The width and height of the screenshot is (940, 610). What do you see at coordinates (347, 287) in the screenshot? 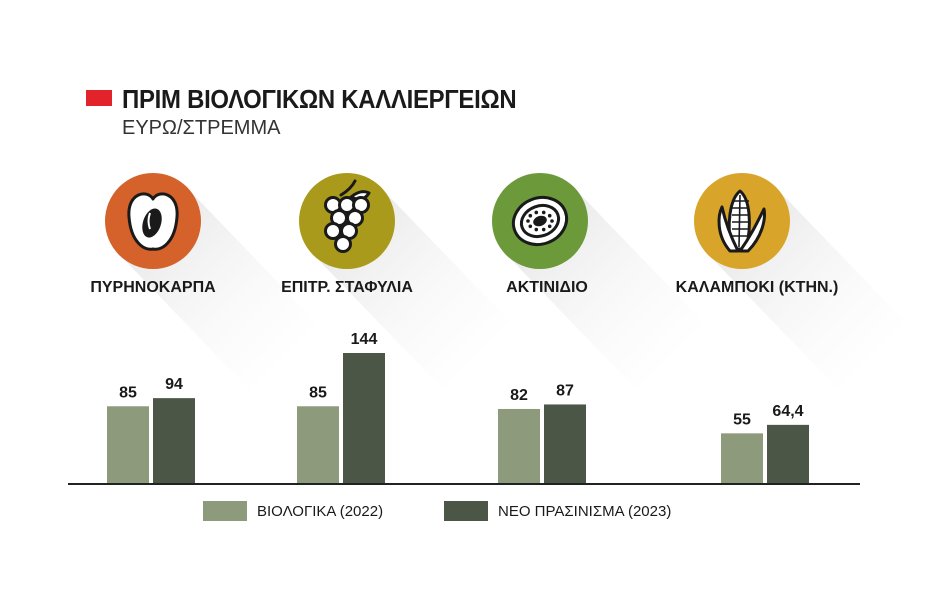
I see `category-label-grapes: ΕΠΙΤΡ. ΣΤΑΦΥΛΙΑ` at bounding box center [347, 287].